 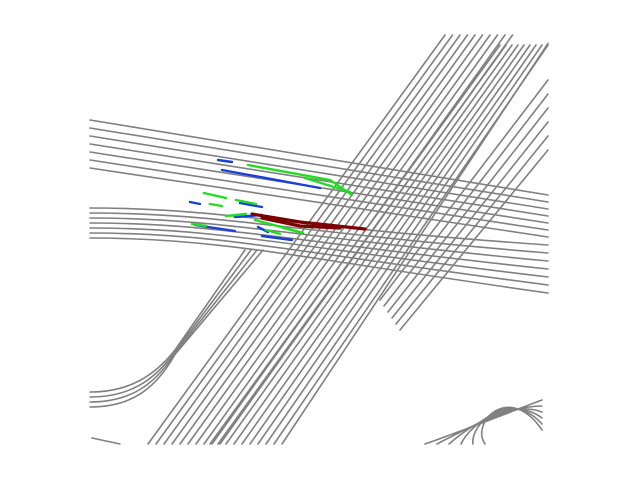 I want to click on agent-trajectories, so click(x=277, y=200).